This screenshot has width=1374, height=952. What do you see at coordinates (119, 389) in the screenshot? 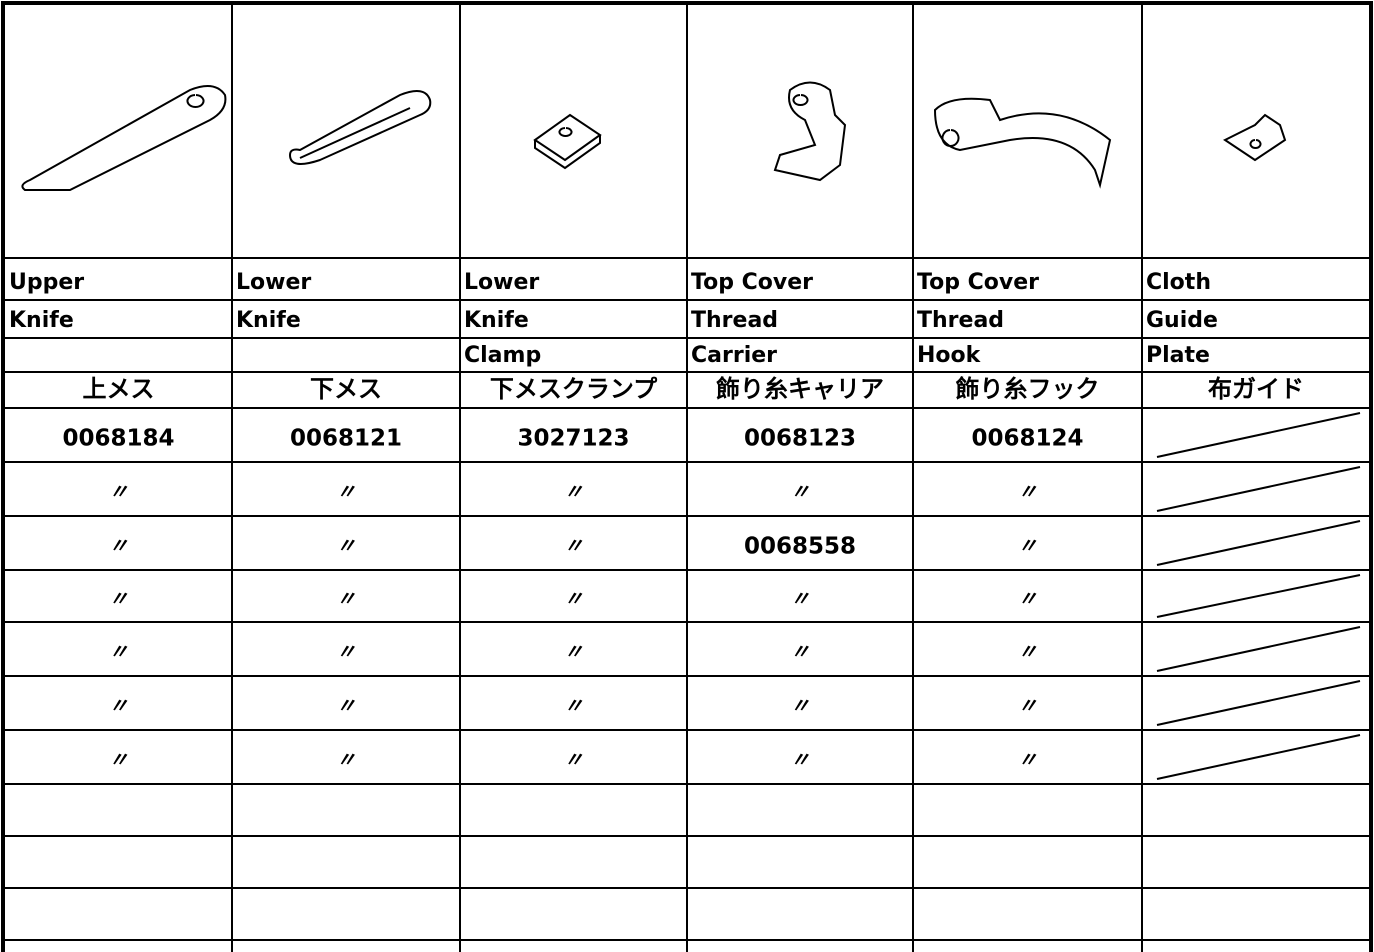
I see `part-name-jp: 上メス` at bounding box center [119, 389].